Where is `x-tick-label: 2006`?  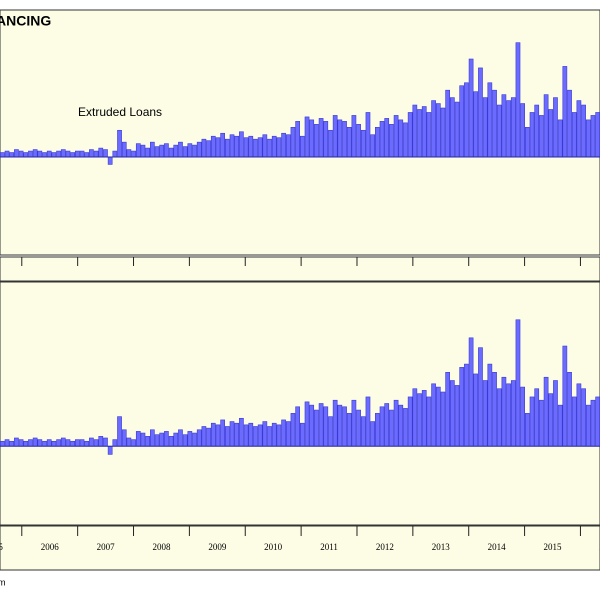 x-tick-label: 2006 is located at coordinates (50, 547).